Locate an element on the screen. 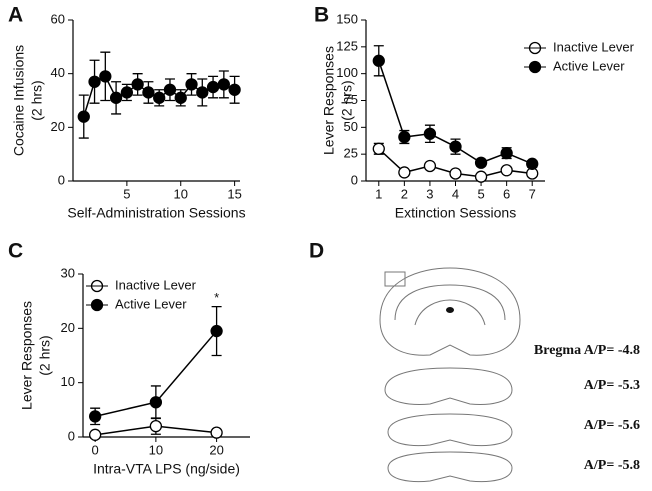 Image resolution: width=652 pixels, height=491 pixels. y-tick-label: 75 is located at coordinates (351, 99).